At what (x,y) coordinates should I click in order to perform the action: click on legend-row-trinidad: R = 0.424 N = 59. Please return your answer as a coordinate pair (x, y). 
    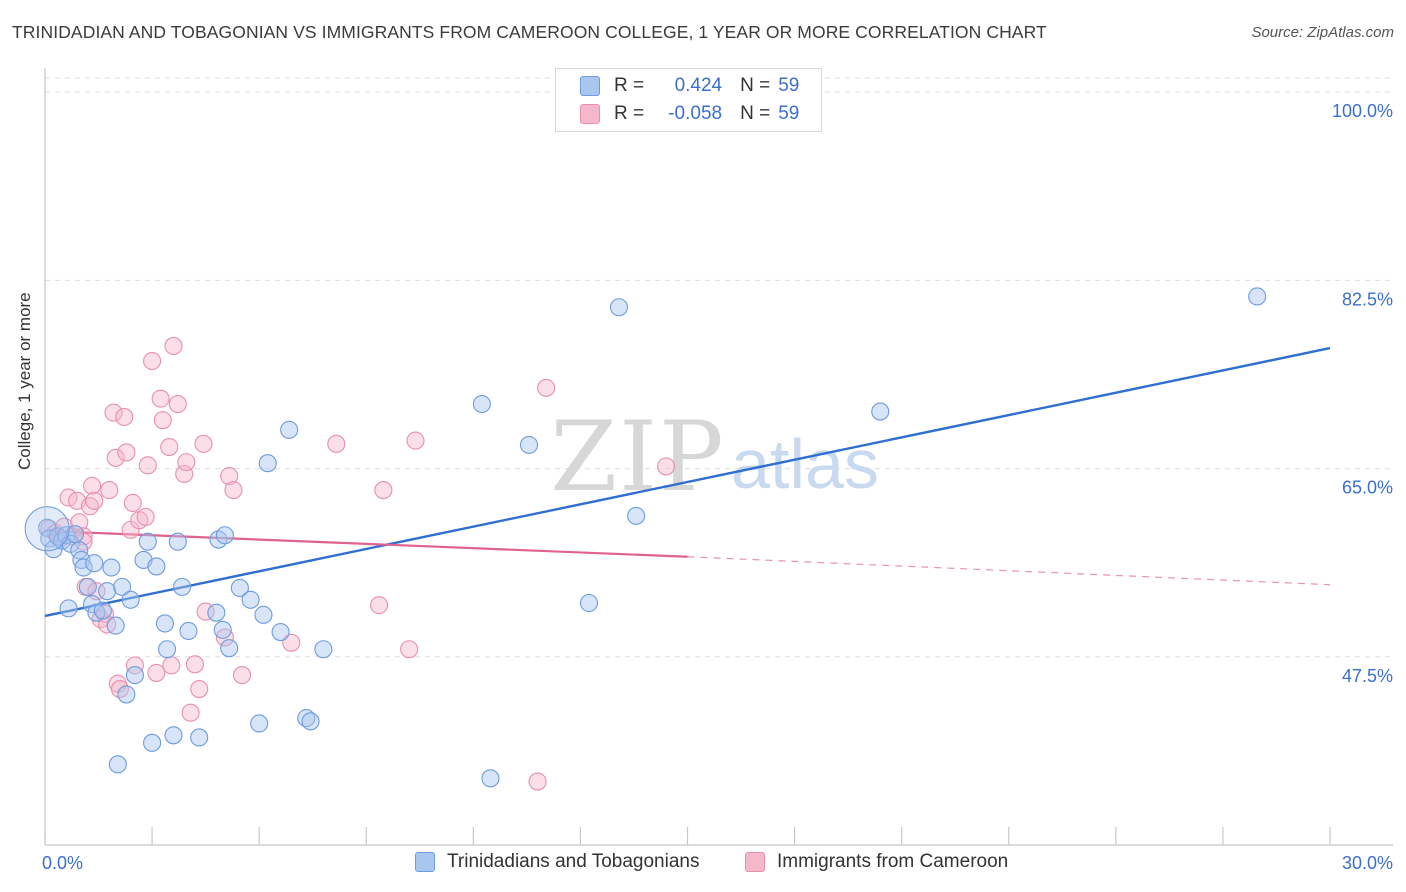
    Looking at the image, I should click on (689, 86).